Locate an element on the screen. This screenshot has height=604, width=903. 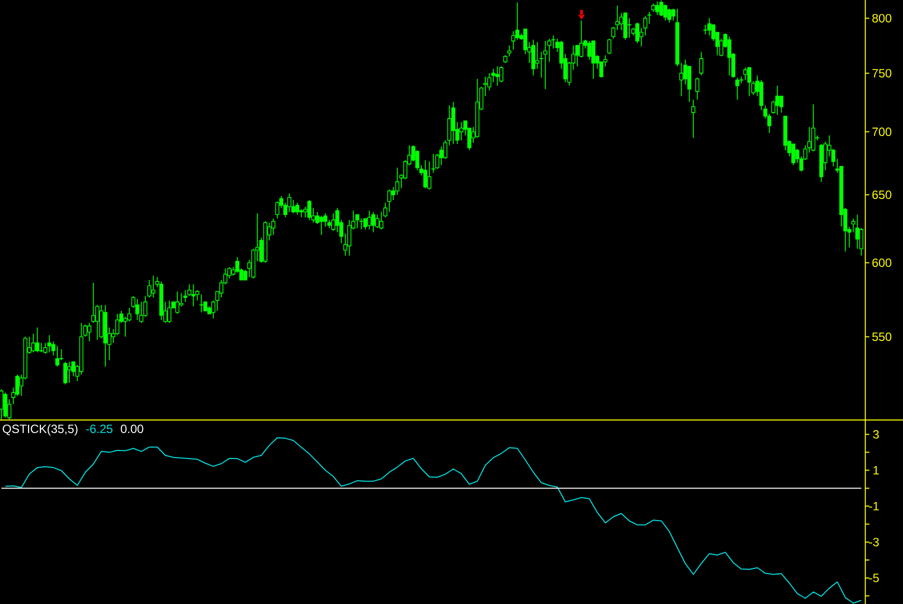
y-tick-label: -5 is located at coordinates (874, 578).